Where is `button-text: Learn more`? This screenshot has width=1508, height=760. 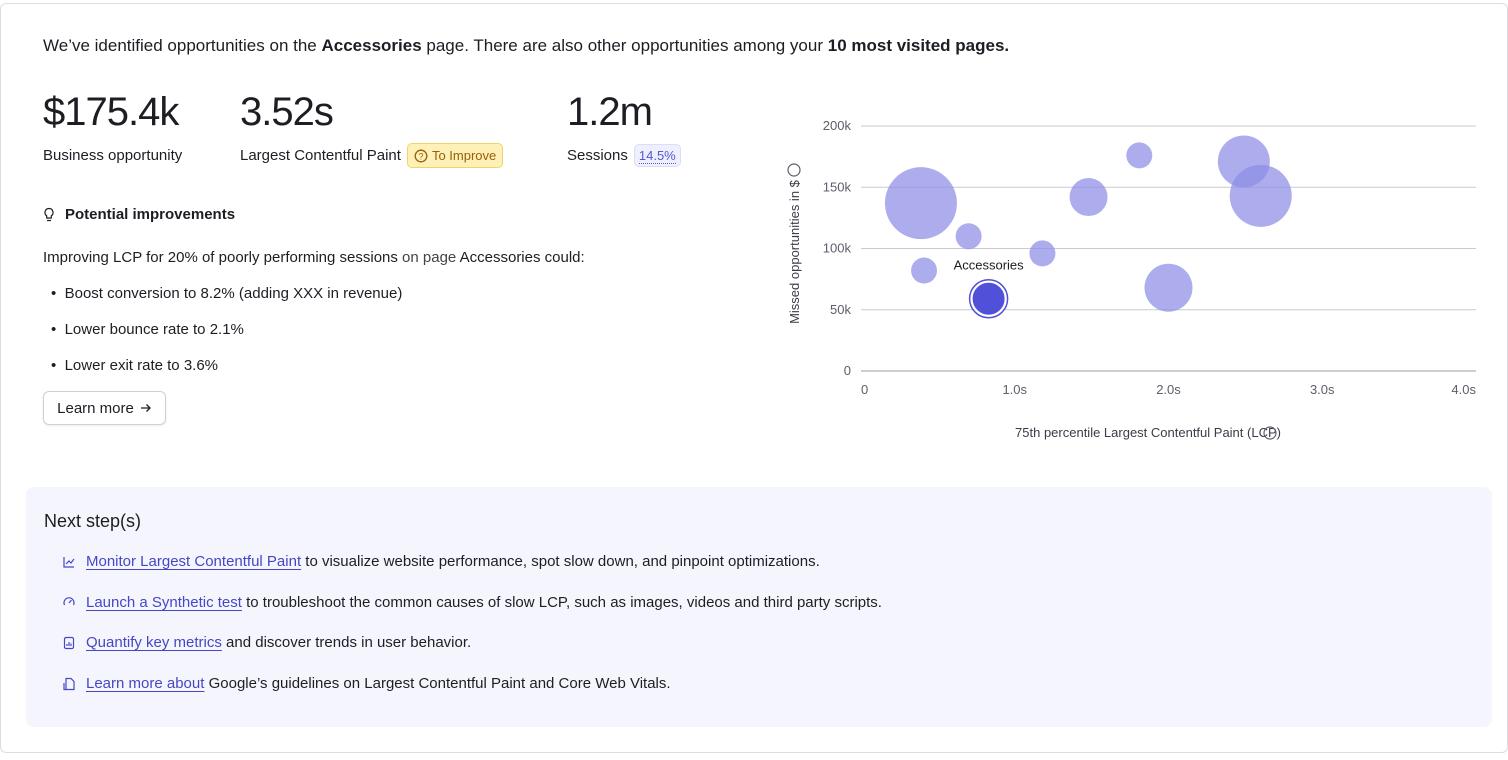 button-text: Learn more is located at coordinates (95, 408).